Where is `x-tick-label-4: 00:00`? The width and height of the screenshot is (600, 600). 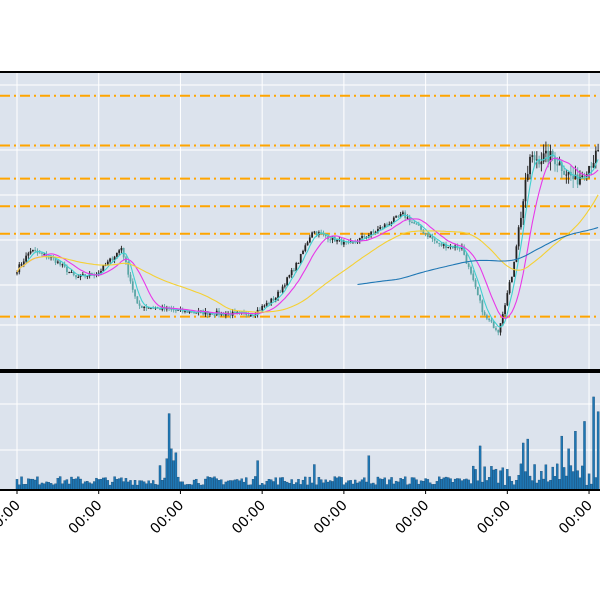 x-tick-label-4: 00:00 is located at coordinates (331, 518).